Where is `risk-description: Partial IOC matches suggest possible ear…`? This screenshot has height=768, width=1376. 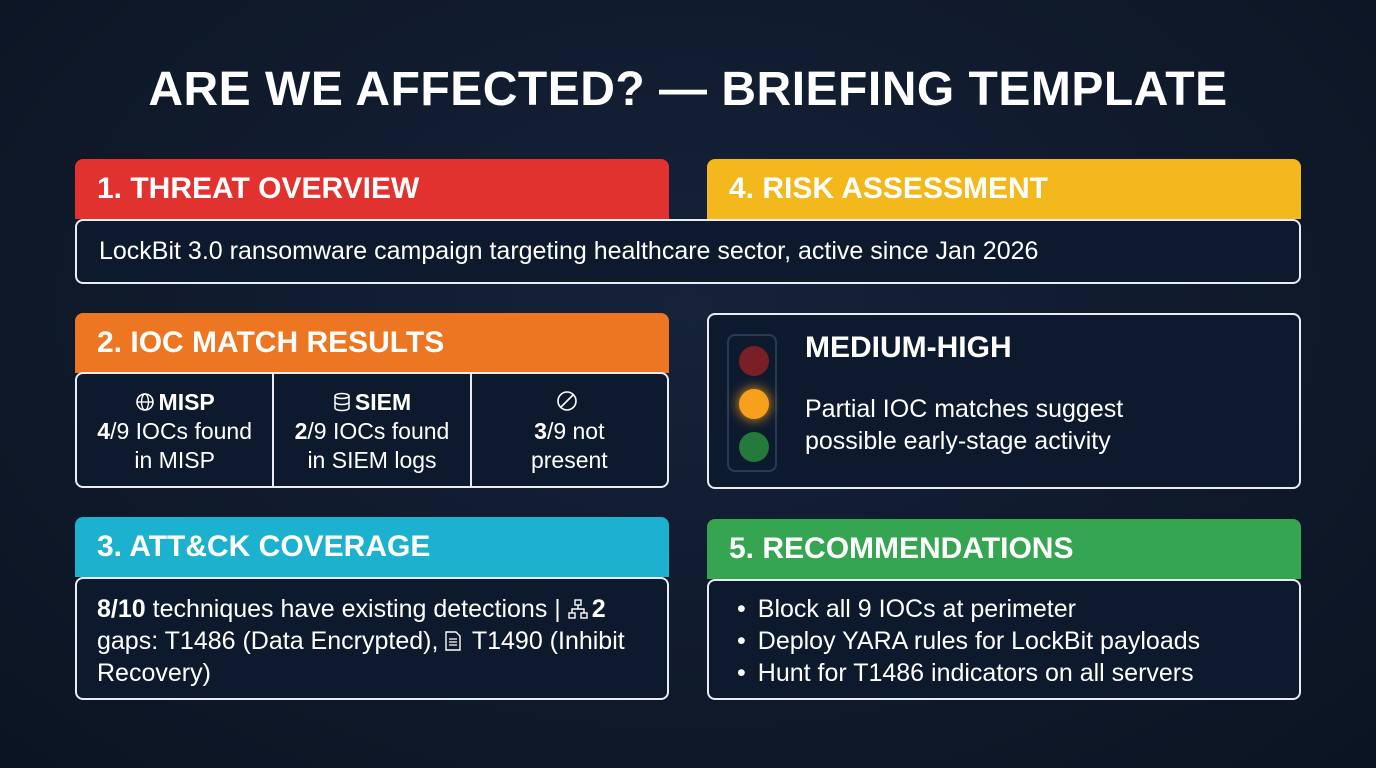
risk-description: Partial IOC matches suggest possible ear… is located at coordinates (964, 425).